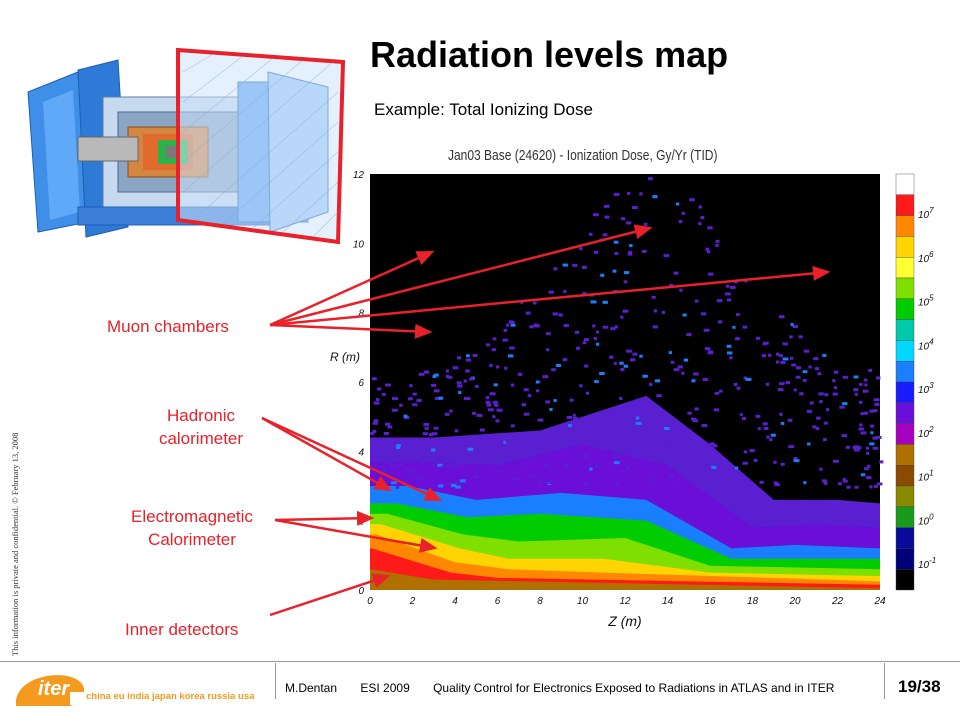 The width and height of the screenshot is (960, 720). I want to click on colorbar-label: 10¹, so click(926, 476).